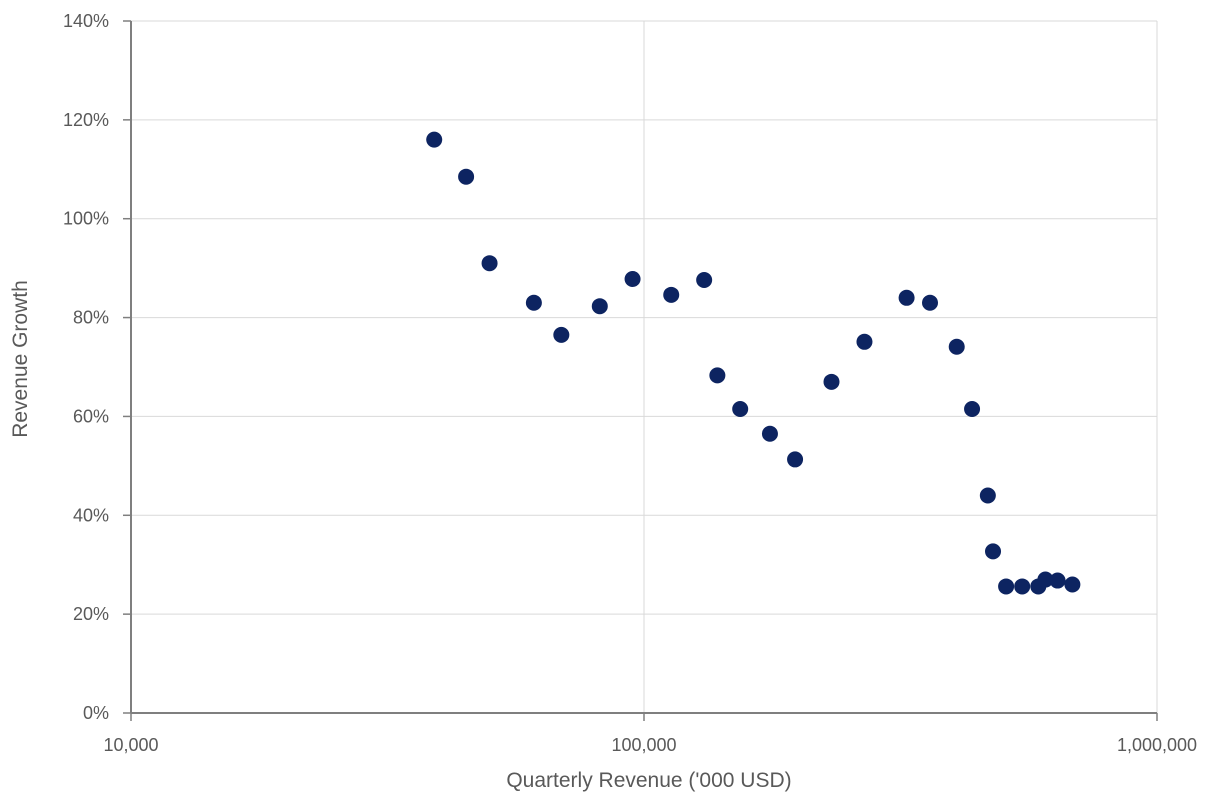 The width and height of the screenshot is (1221, 798). What do you see at coordinates (91, 614) in the screenshot?
I see `y-tick-label: 20%` at bounding box center [91, 614].